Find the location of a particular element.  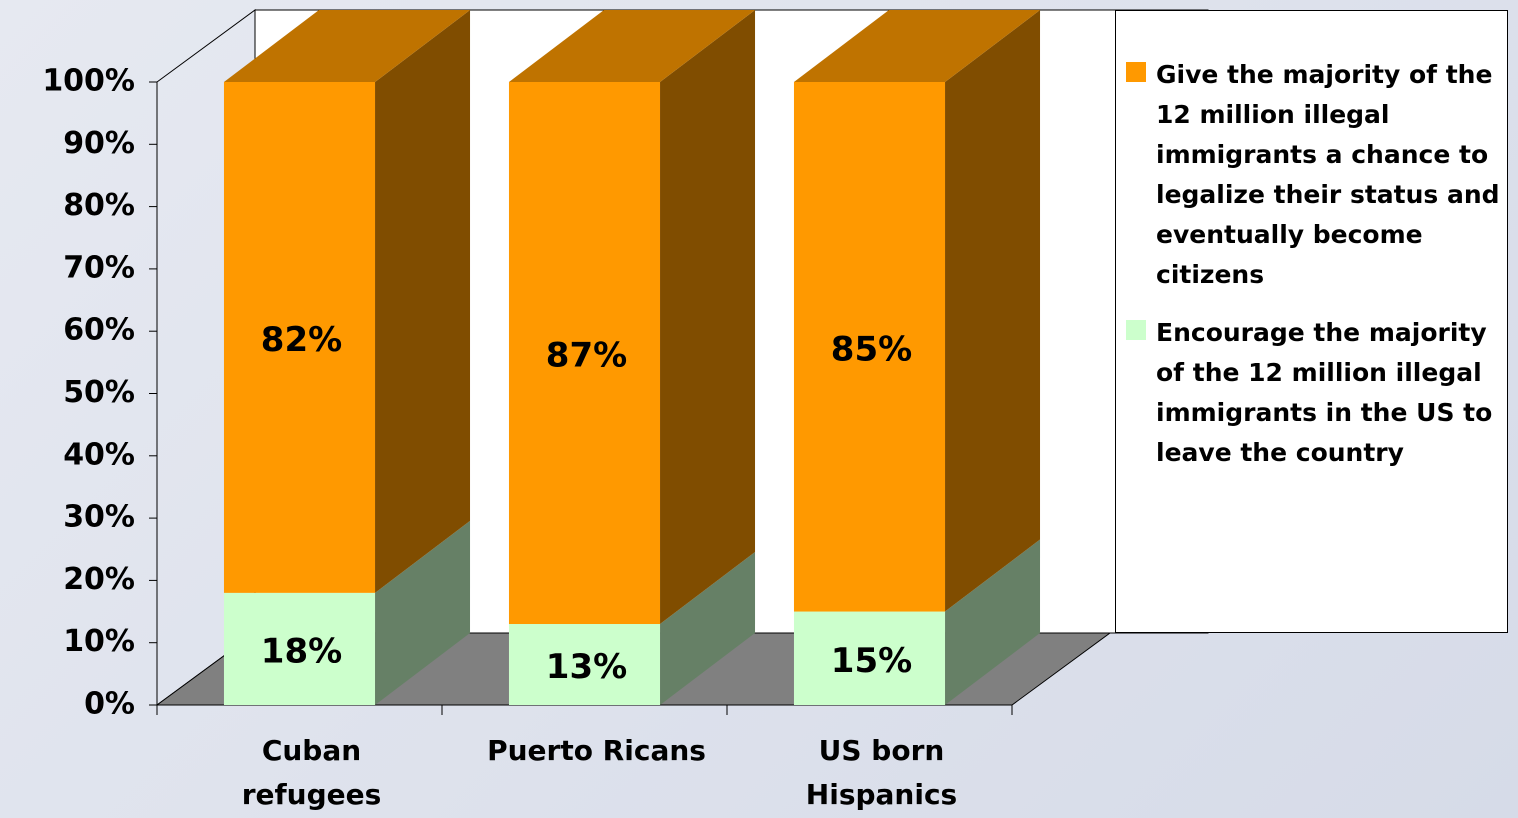

y-tick-label: 60% is located at coordinates (99, 330).